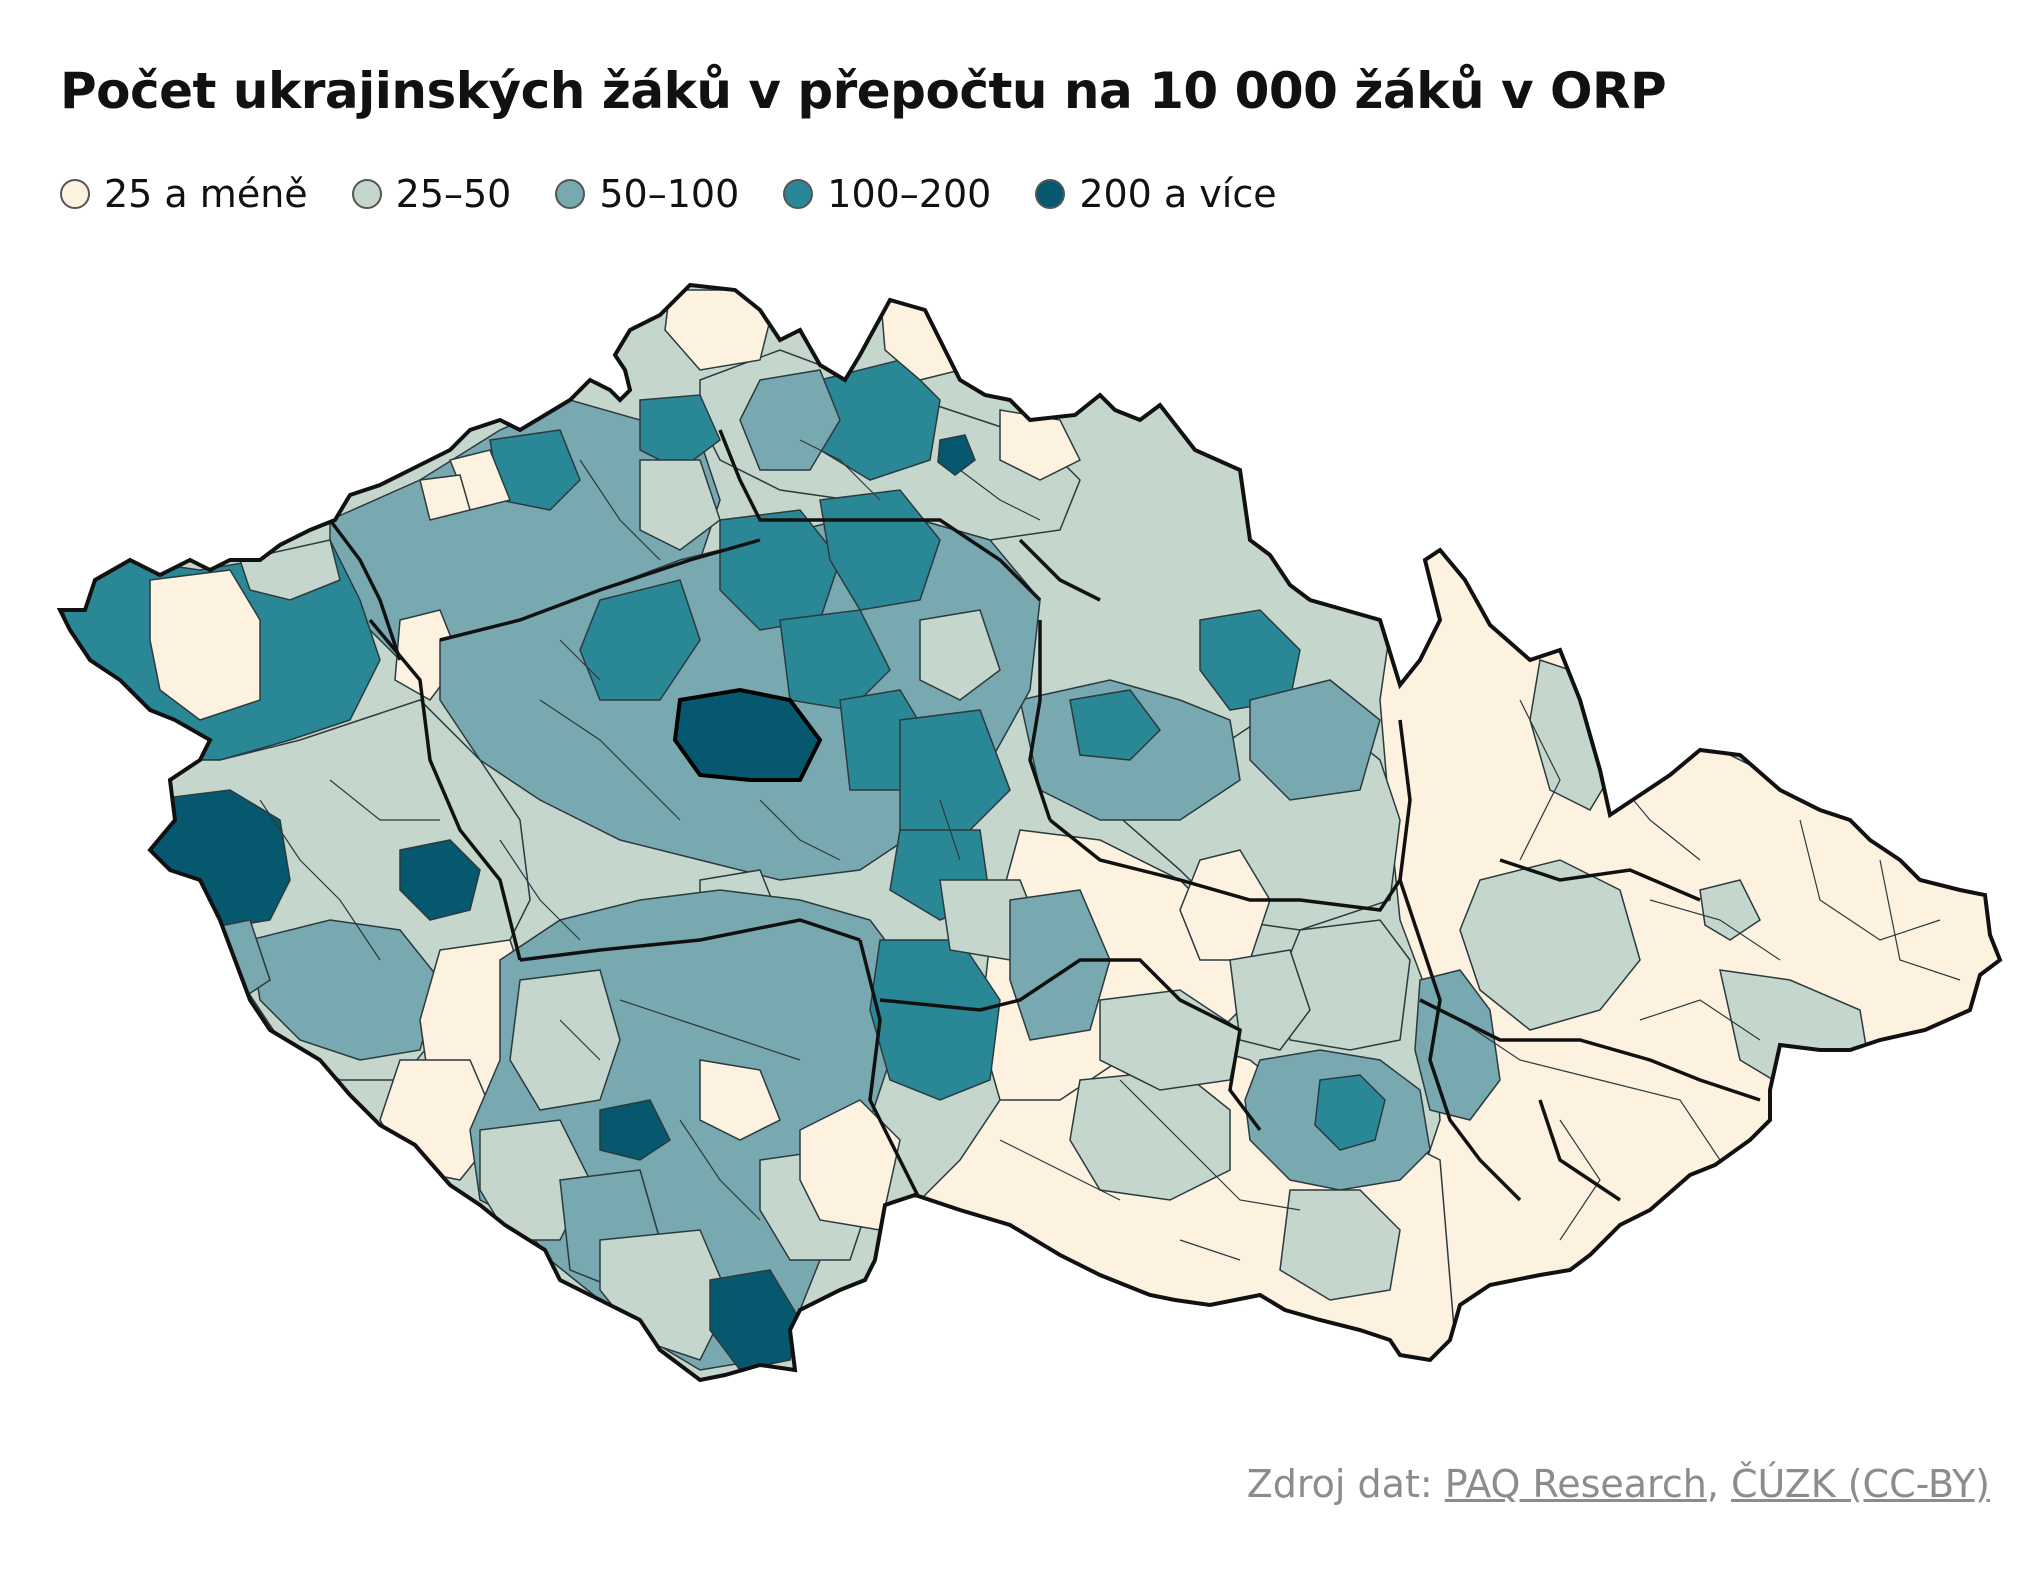 This screenshot has width=2040, height=1579. What do you see at coordinates (680, 432) in the screenshot?
I see `decin-teal` at bounding box center [680, 432].